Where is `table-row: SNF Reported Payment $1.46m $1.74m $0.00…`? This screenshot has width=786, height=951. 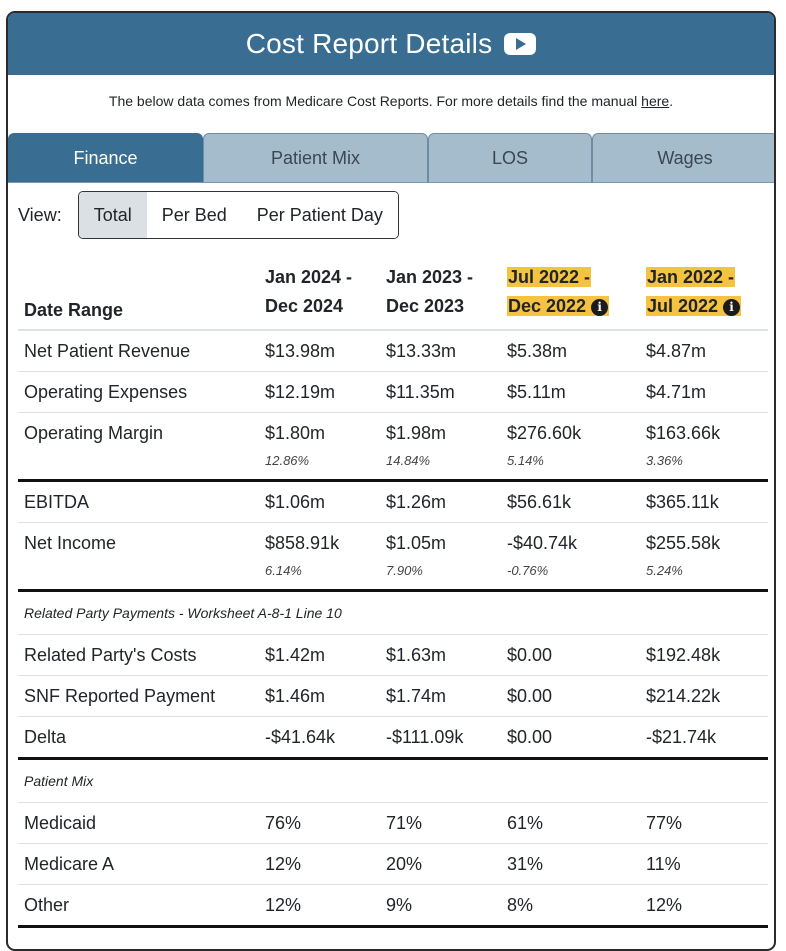 table-row: SNF Reported Payment $1.46m $1.74m $0.00… is located at coordinates (393, 696).